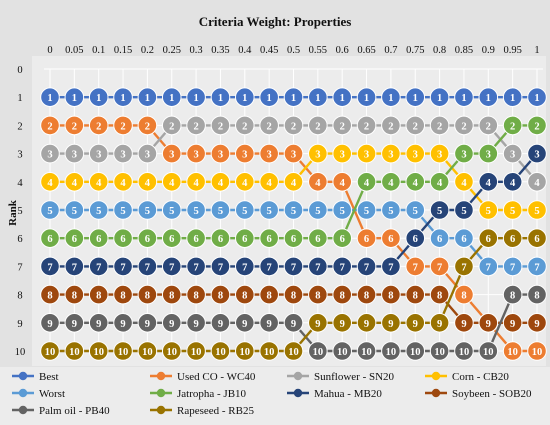 The width and height of the screenshot is (550, 425). I want to click on legend-box, so click(275, 396).